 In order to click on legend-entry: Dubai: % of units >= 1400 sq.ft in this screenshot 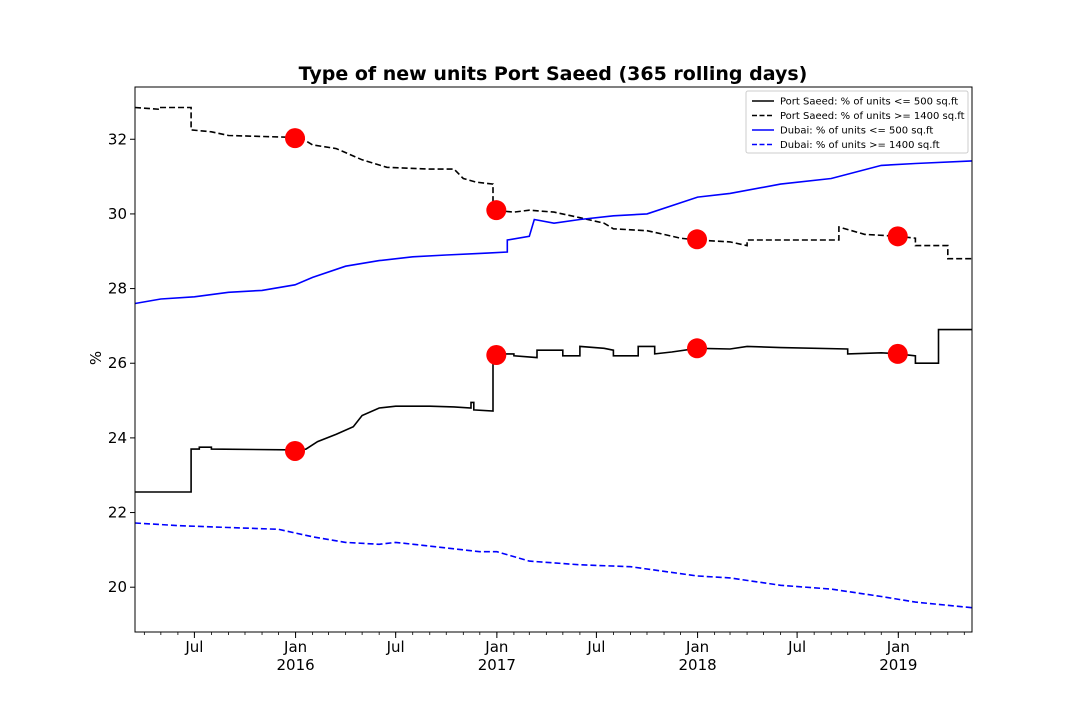, I will do `click(860, 145)`.